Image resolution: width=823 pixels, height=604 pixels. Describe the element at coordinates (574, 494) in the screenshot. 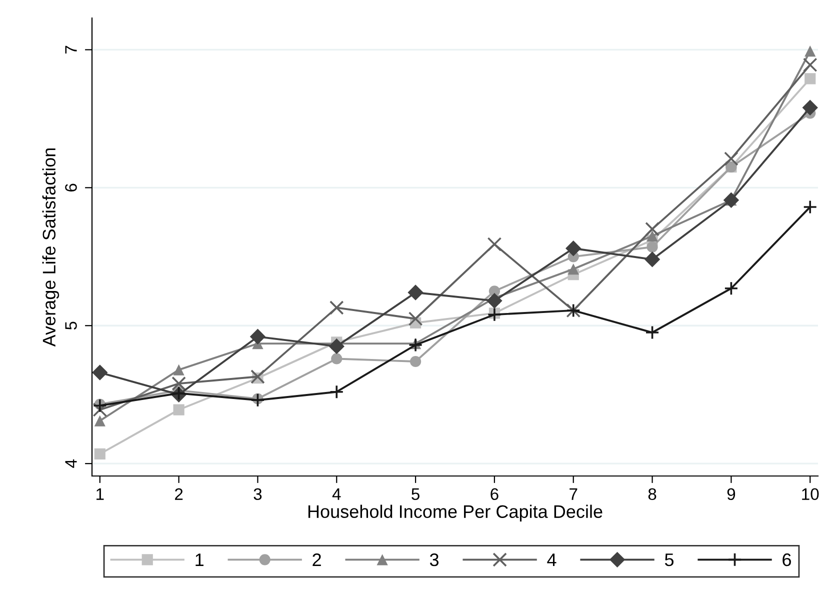

I see `x-tick-label: 7` at that location.